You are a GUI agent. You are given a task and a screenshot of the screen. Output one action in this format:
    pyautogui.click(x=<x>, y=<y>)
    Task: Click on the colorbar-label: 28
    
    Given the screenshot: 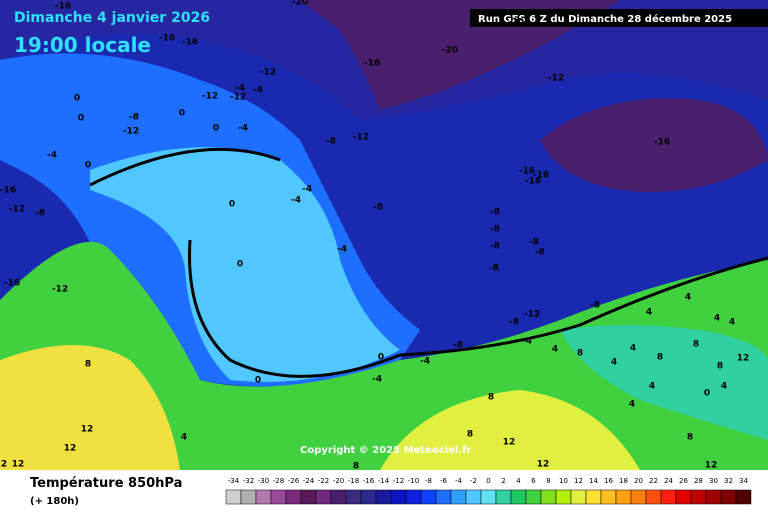 What is the action you would take?
    pyautogui.click(x=698, y=481)
    